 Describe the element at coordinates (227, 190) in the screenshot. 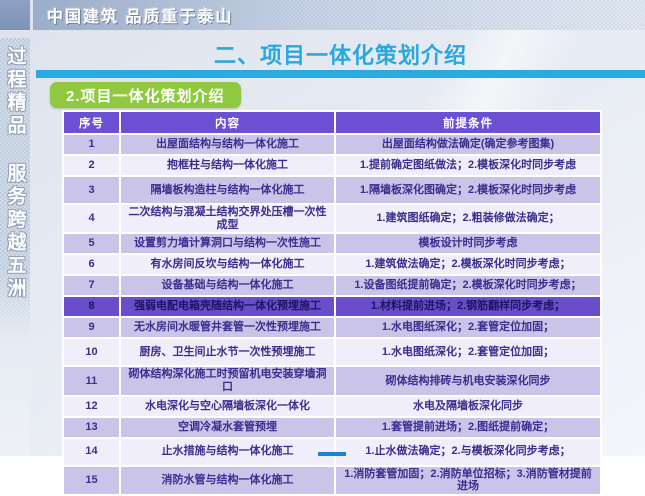

I see `cell-content: 隔墙板构造柱与结构一体化施工` at that location.